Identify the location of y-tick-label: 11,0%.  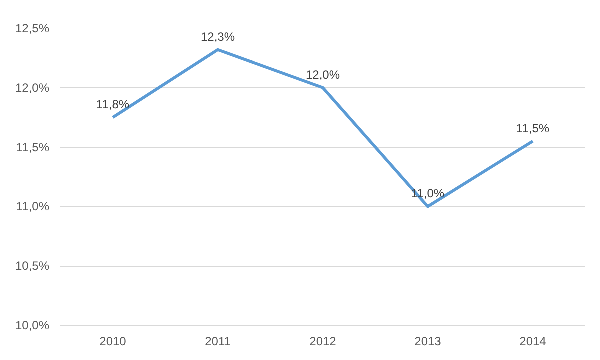
(33, 207).